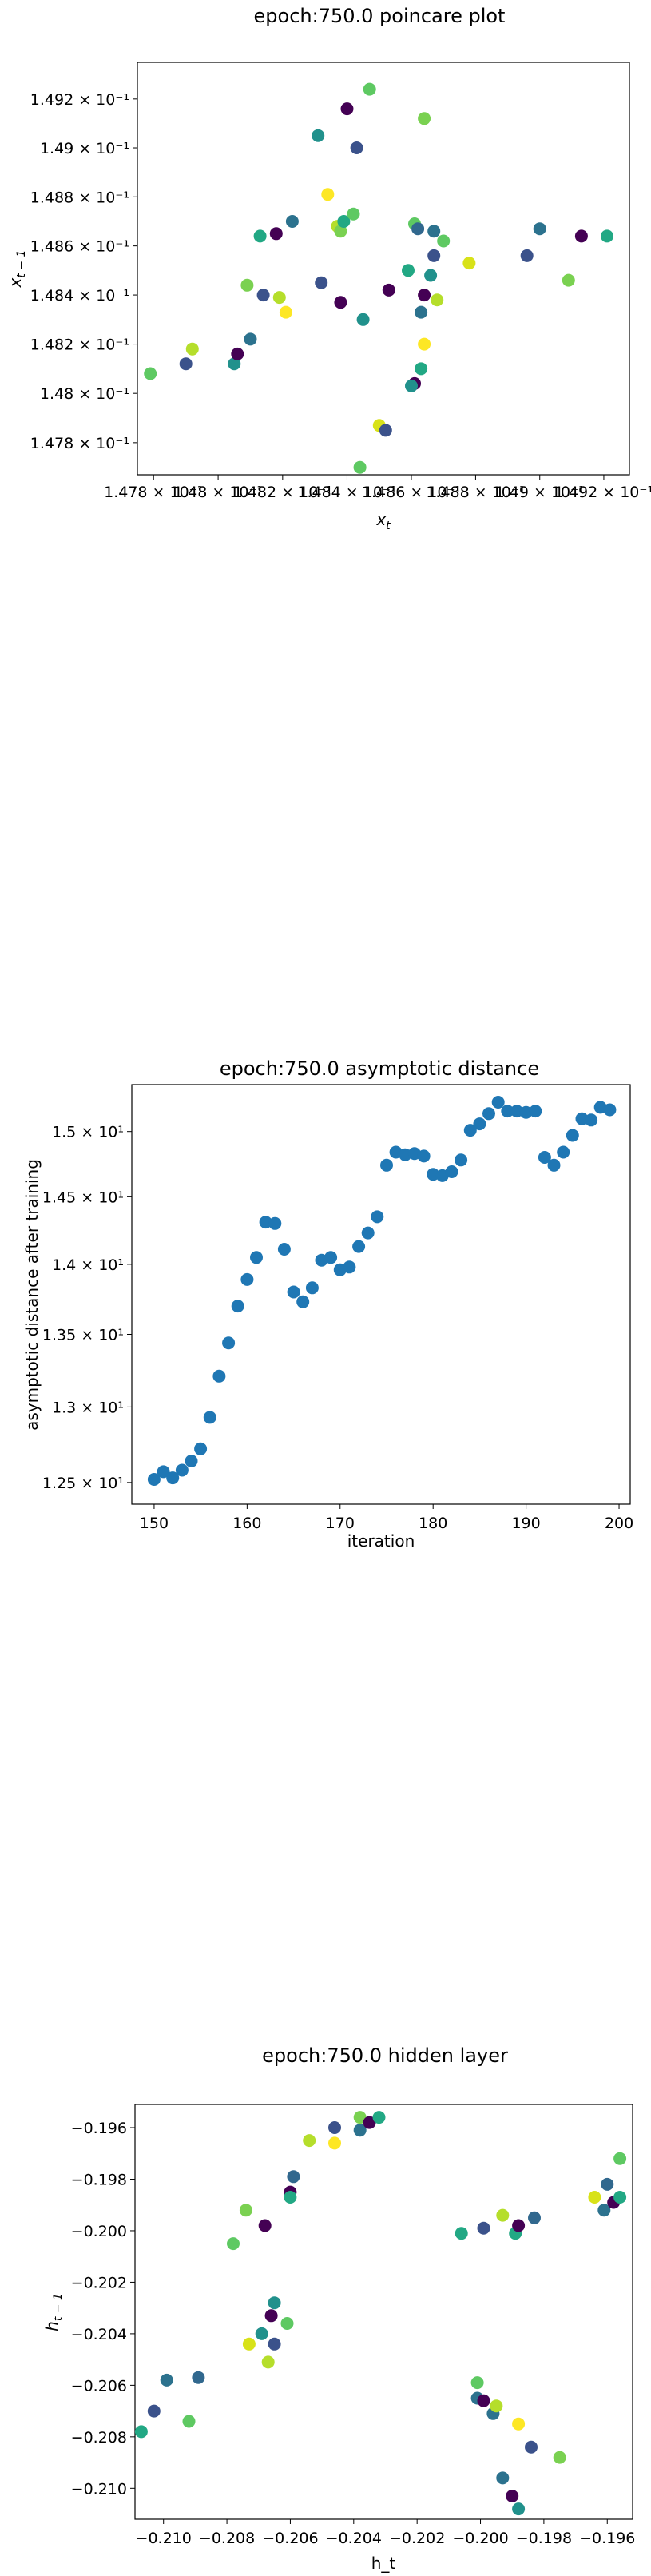 This screenshot has width=651, height=2576. What do you see at coordinates (380, 16) in the screenshot?
I see `chart-title: epoch:750.0 poincare plot` at bounding box center [380, 16].